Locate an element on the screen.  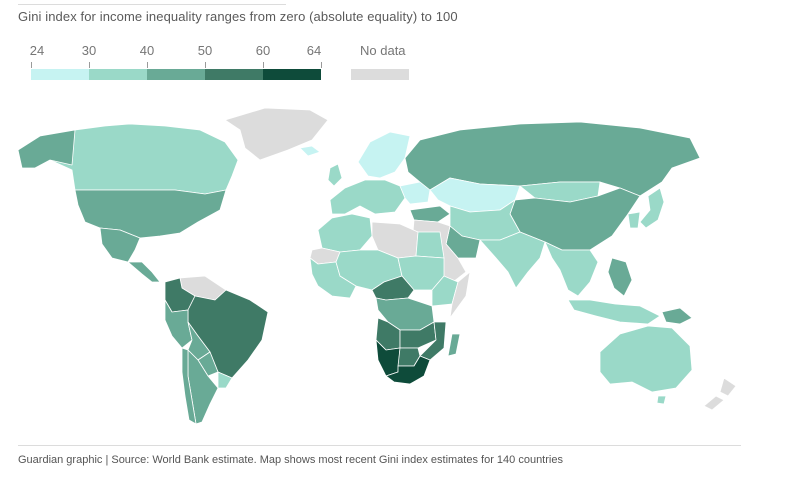
region-india is located at coordinates (512, 260).